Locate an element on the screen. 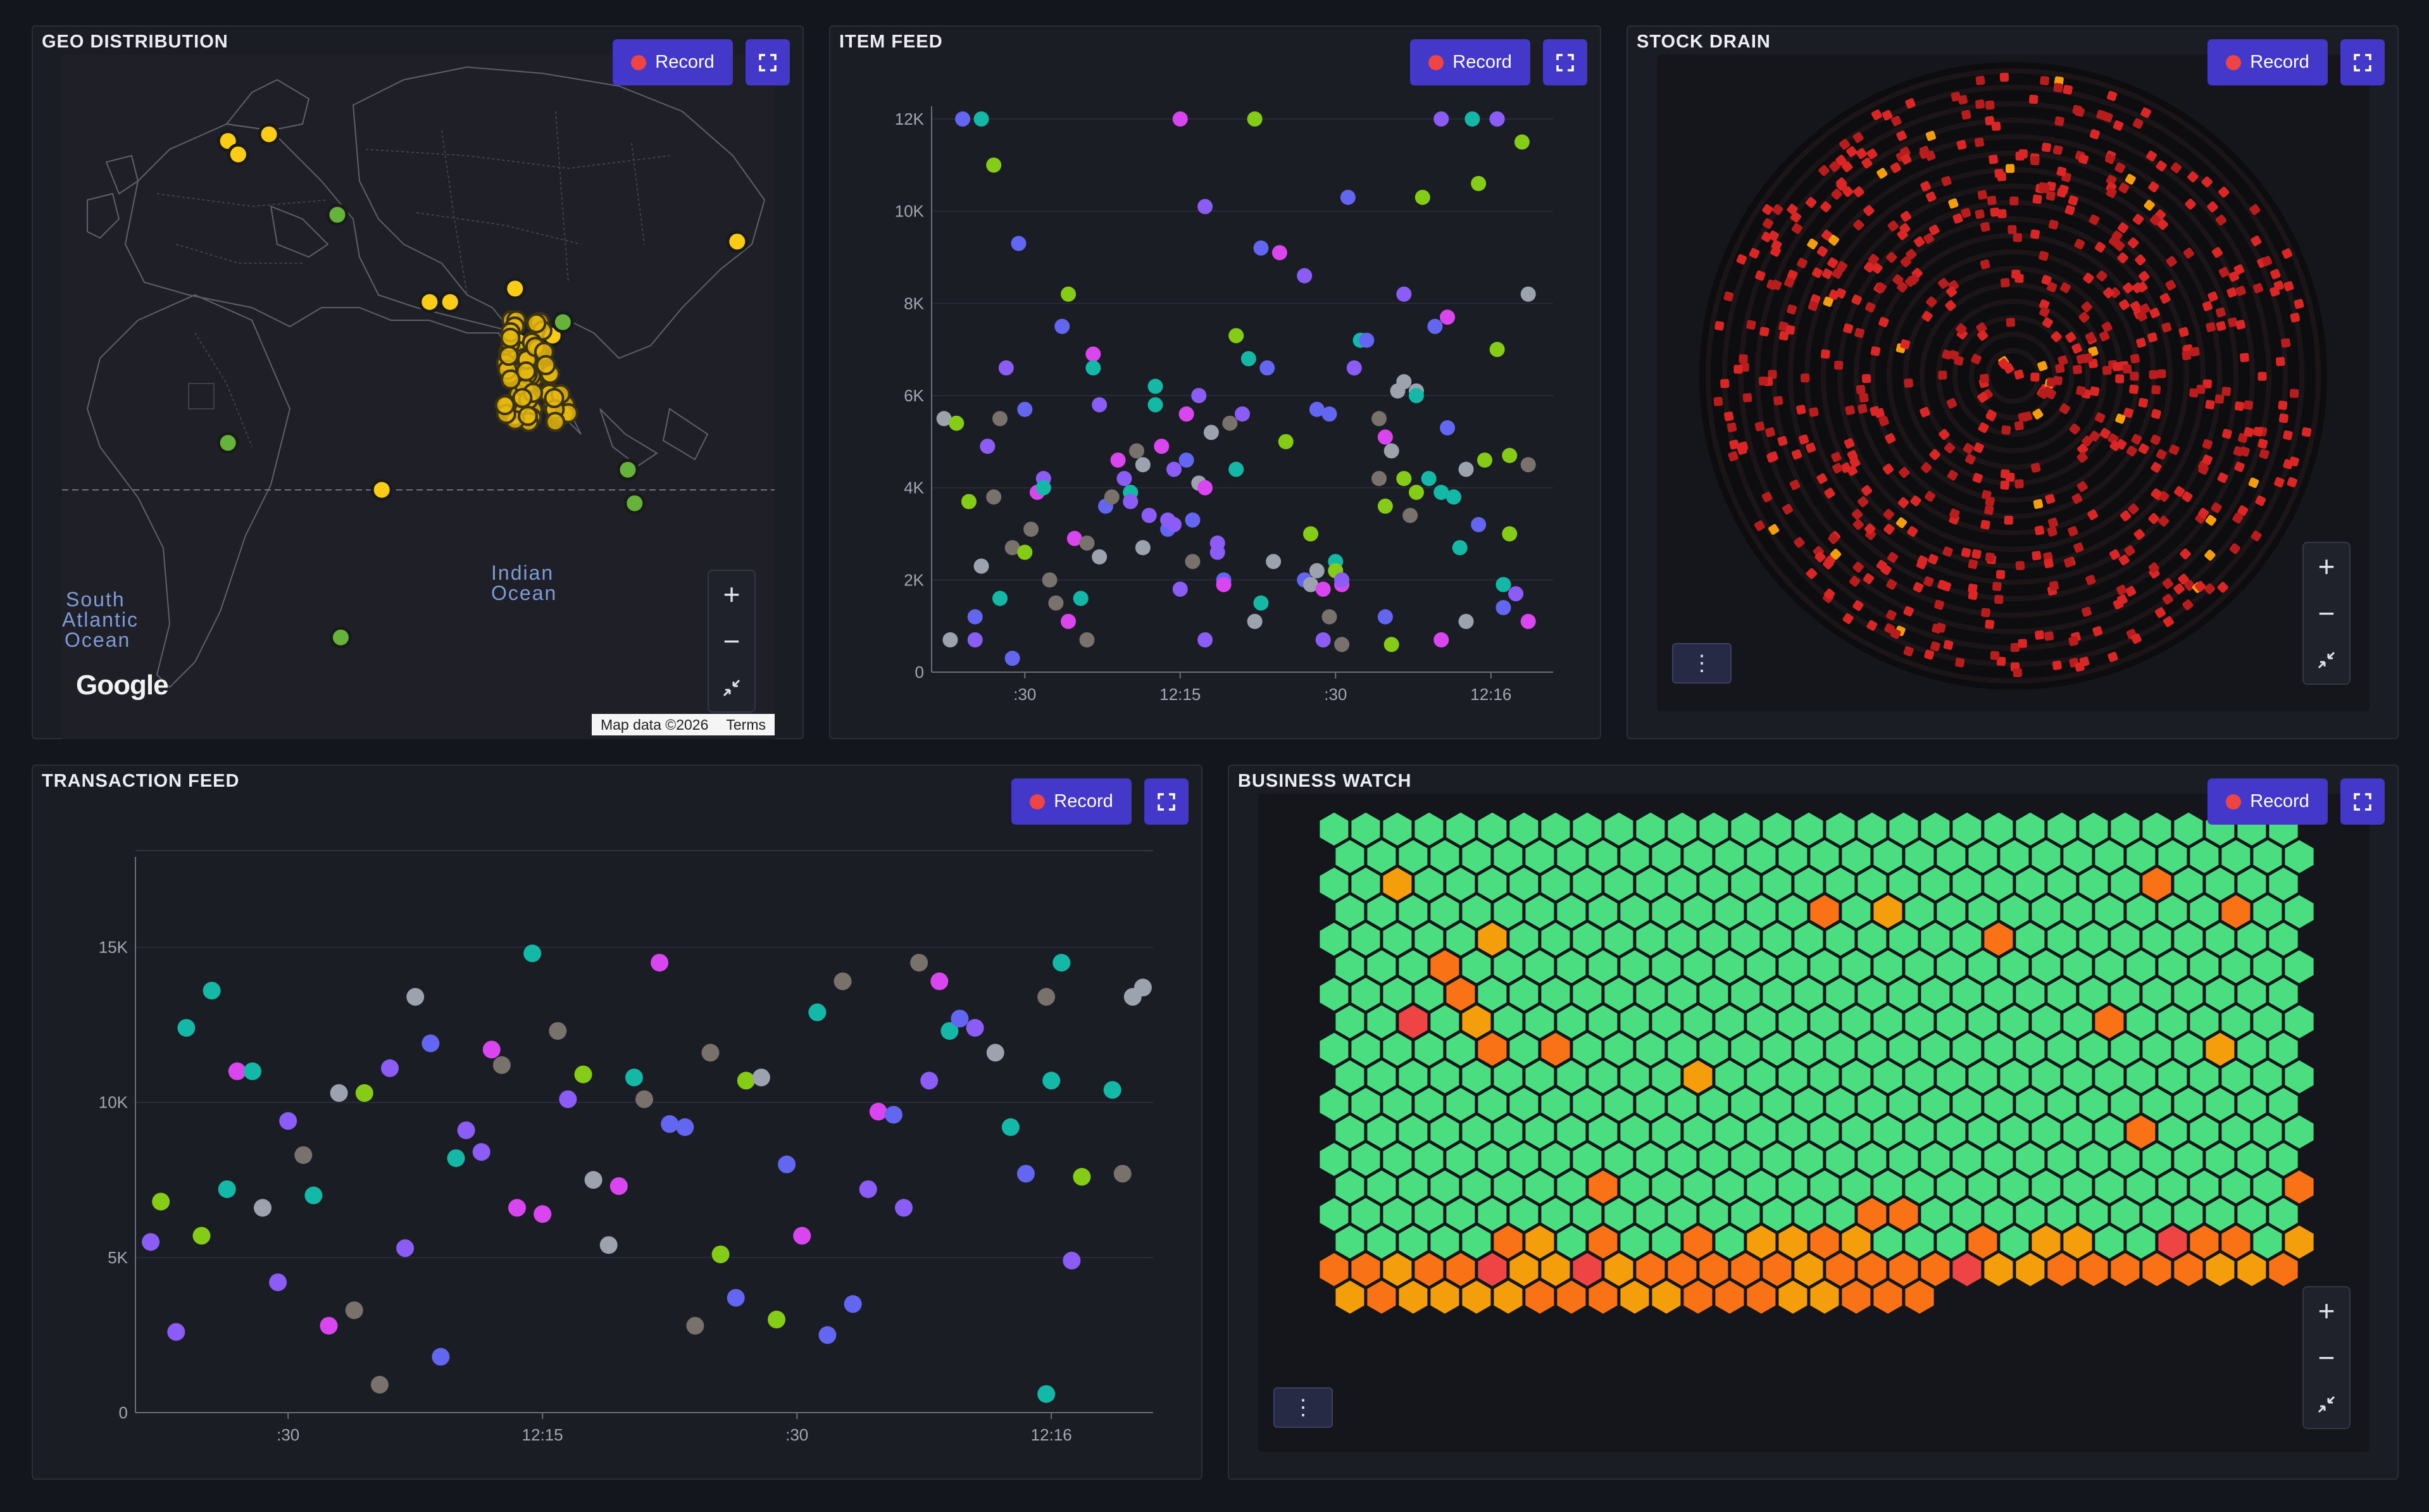 The width and height of the screenshot is (2429, 1512). options-menu-button: ⋮ is located at coordinates (1702, 663).